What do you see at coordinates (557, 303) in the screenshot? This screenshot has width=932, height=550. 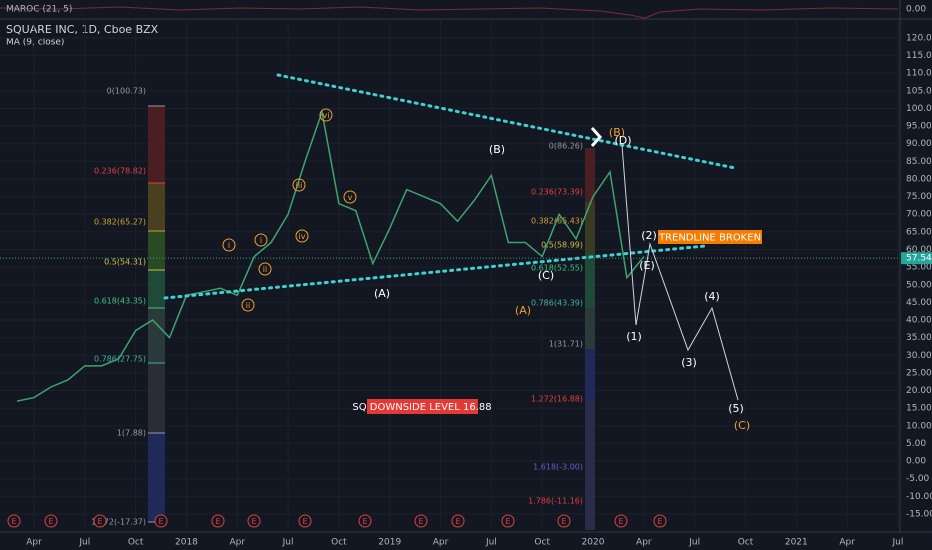 I see `fib-label: 0.786(43.39)` at bounding box center [557, 303].